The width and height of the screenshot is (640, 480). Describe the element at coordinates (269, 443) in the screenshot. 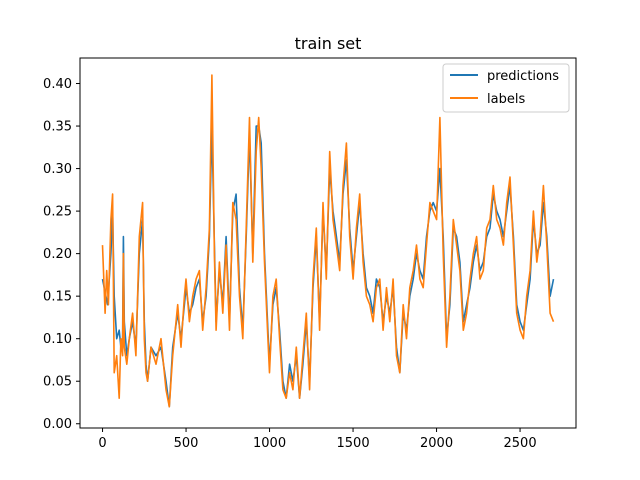

I see `x-tick-label: 1000` at that location.